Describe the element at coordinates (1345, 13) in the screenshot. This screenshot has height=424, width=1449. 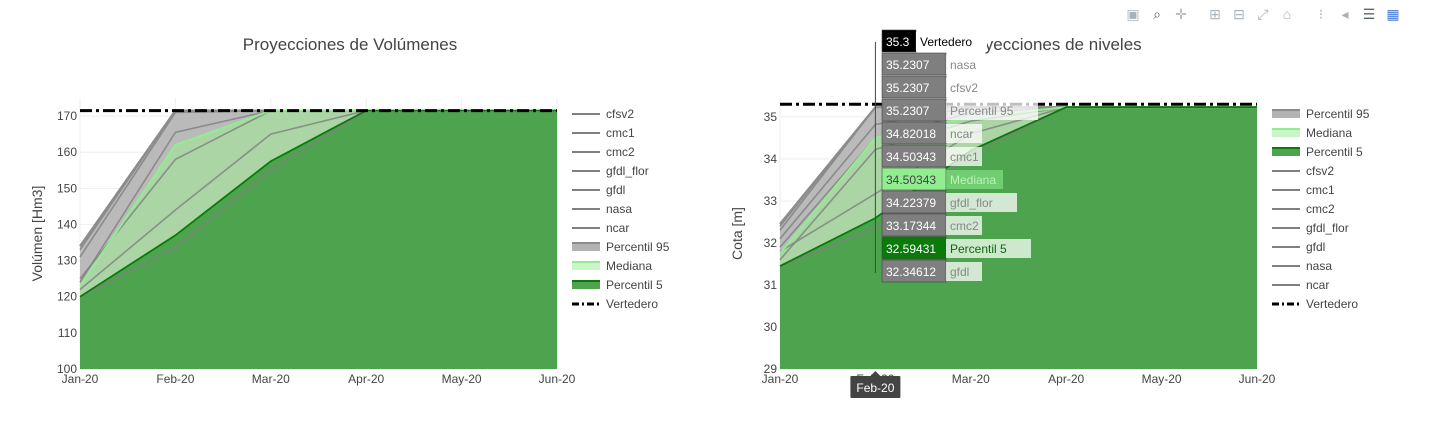
I see `hover-closest-icon: ◂` at that location.